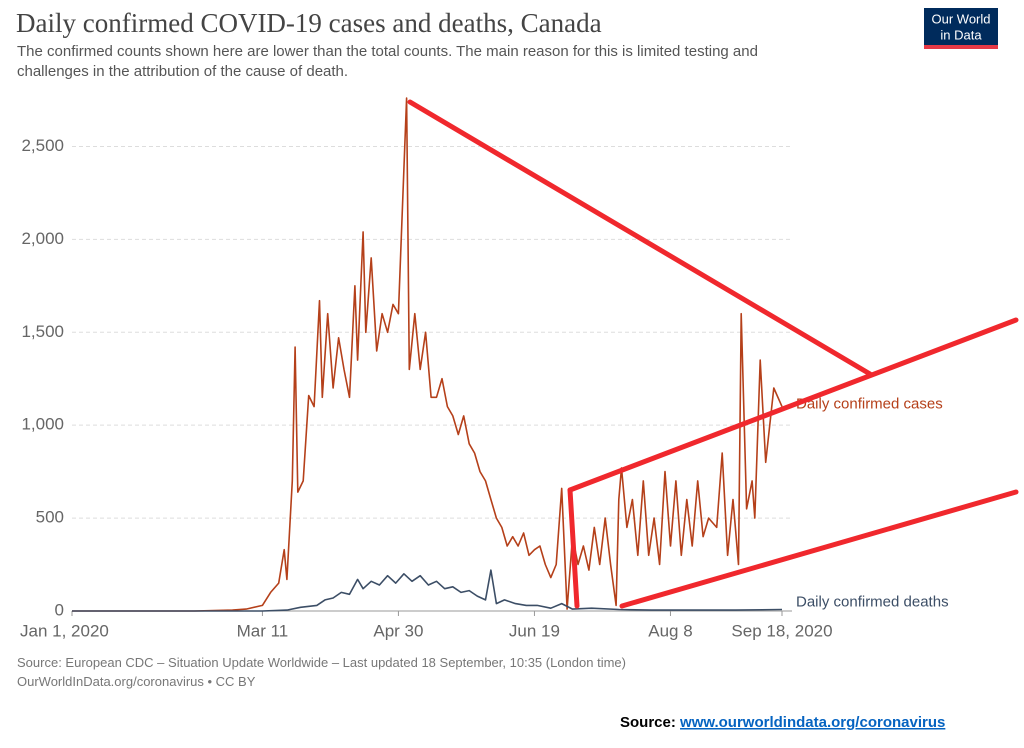 This screenshot has height=748, width=1024. I want to click on logo-bar, so click(961, 47).